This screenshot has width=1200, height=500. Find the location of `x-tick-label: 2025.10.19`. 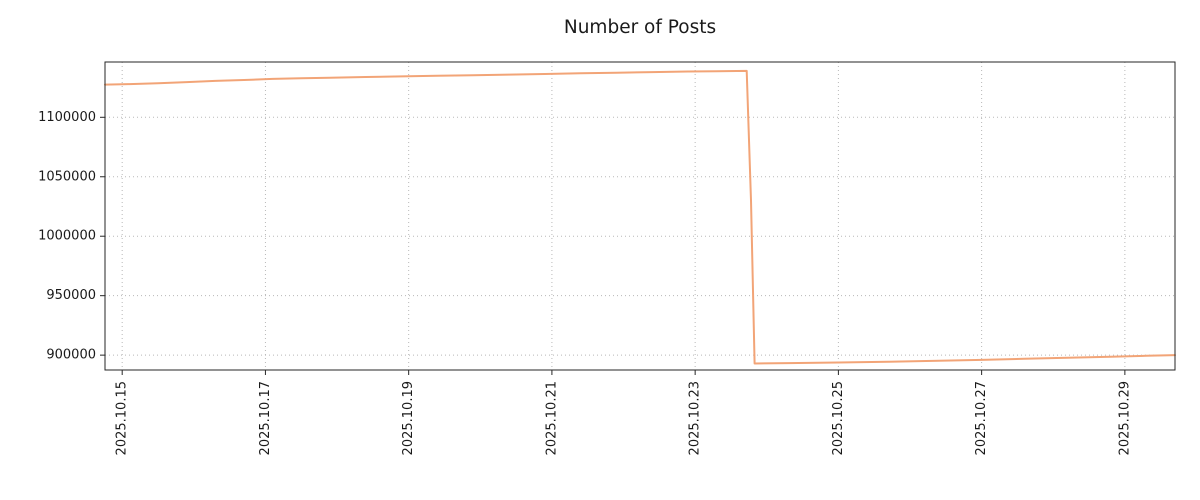

x-tick-label: 2025.10.19 is located at coordinates (408, 418).